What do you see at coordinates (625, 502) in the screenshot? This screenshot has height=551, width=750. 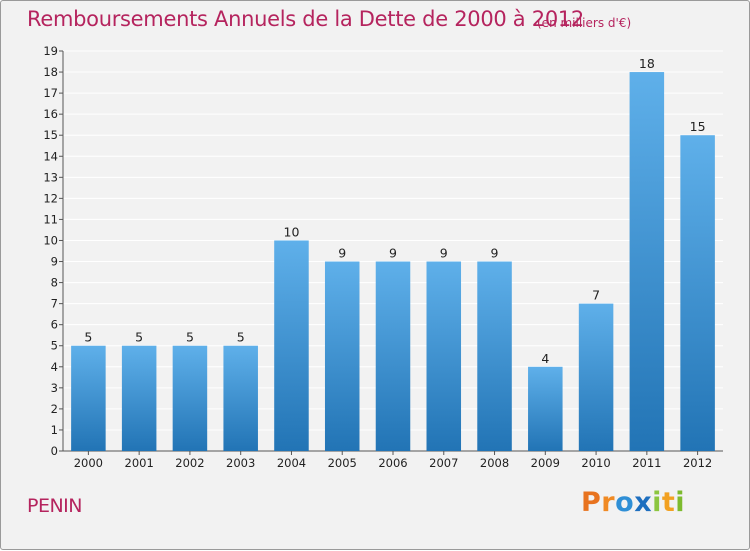 I see `logo-letter: o` at bounding box center [625, 502].